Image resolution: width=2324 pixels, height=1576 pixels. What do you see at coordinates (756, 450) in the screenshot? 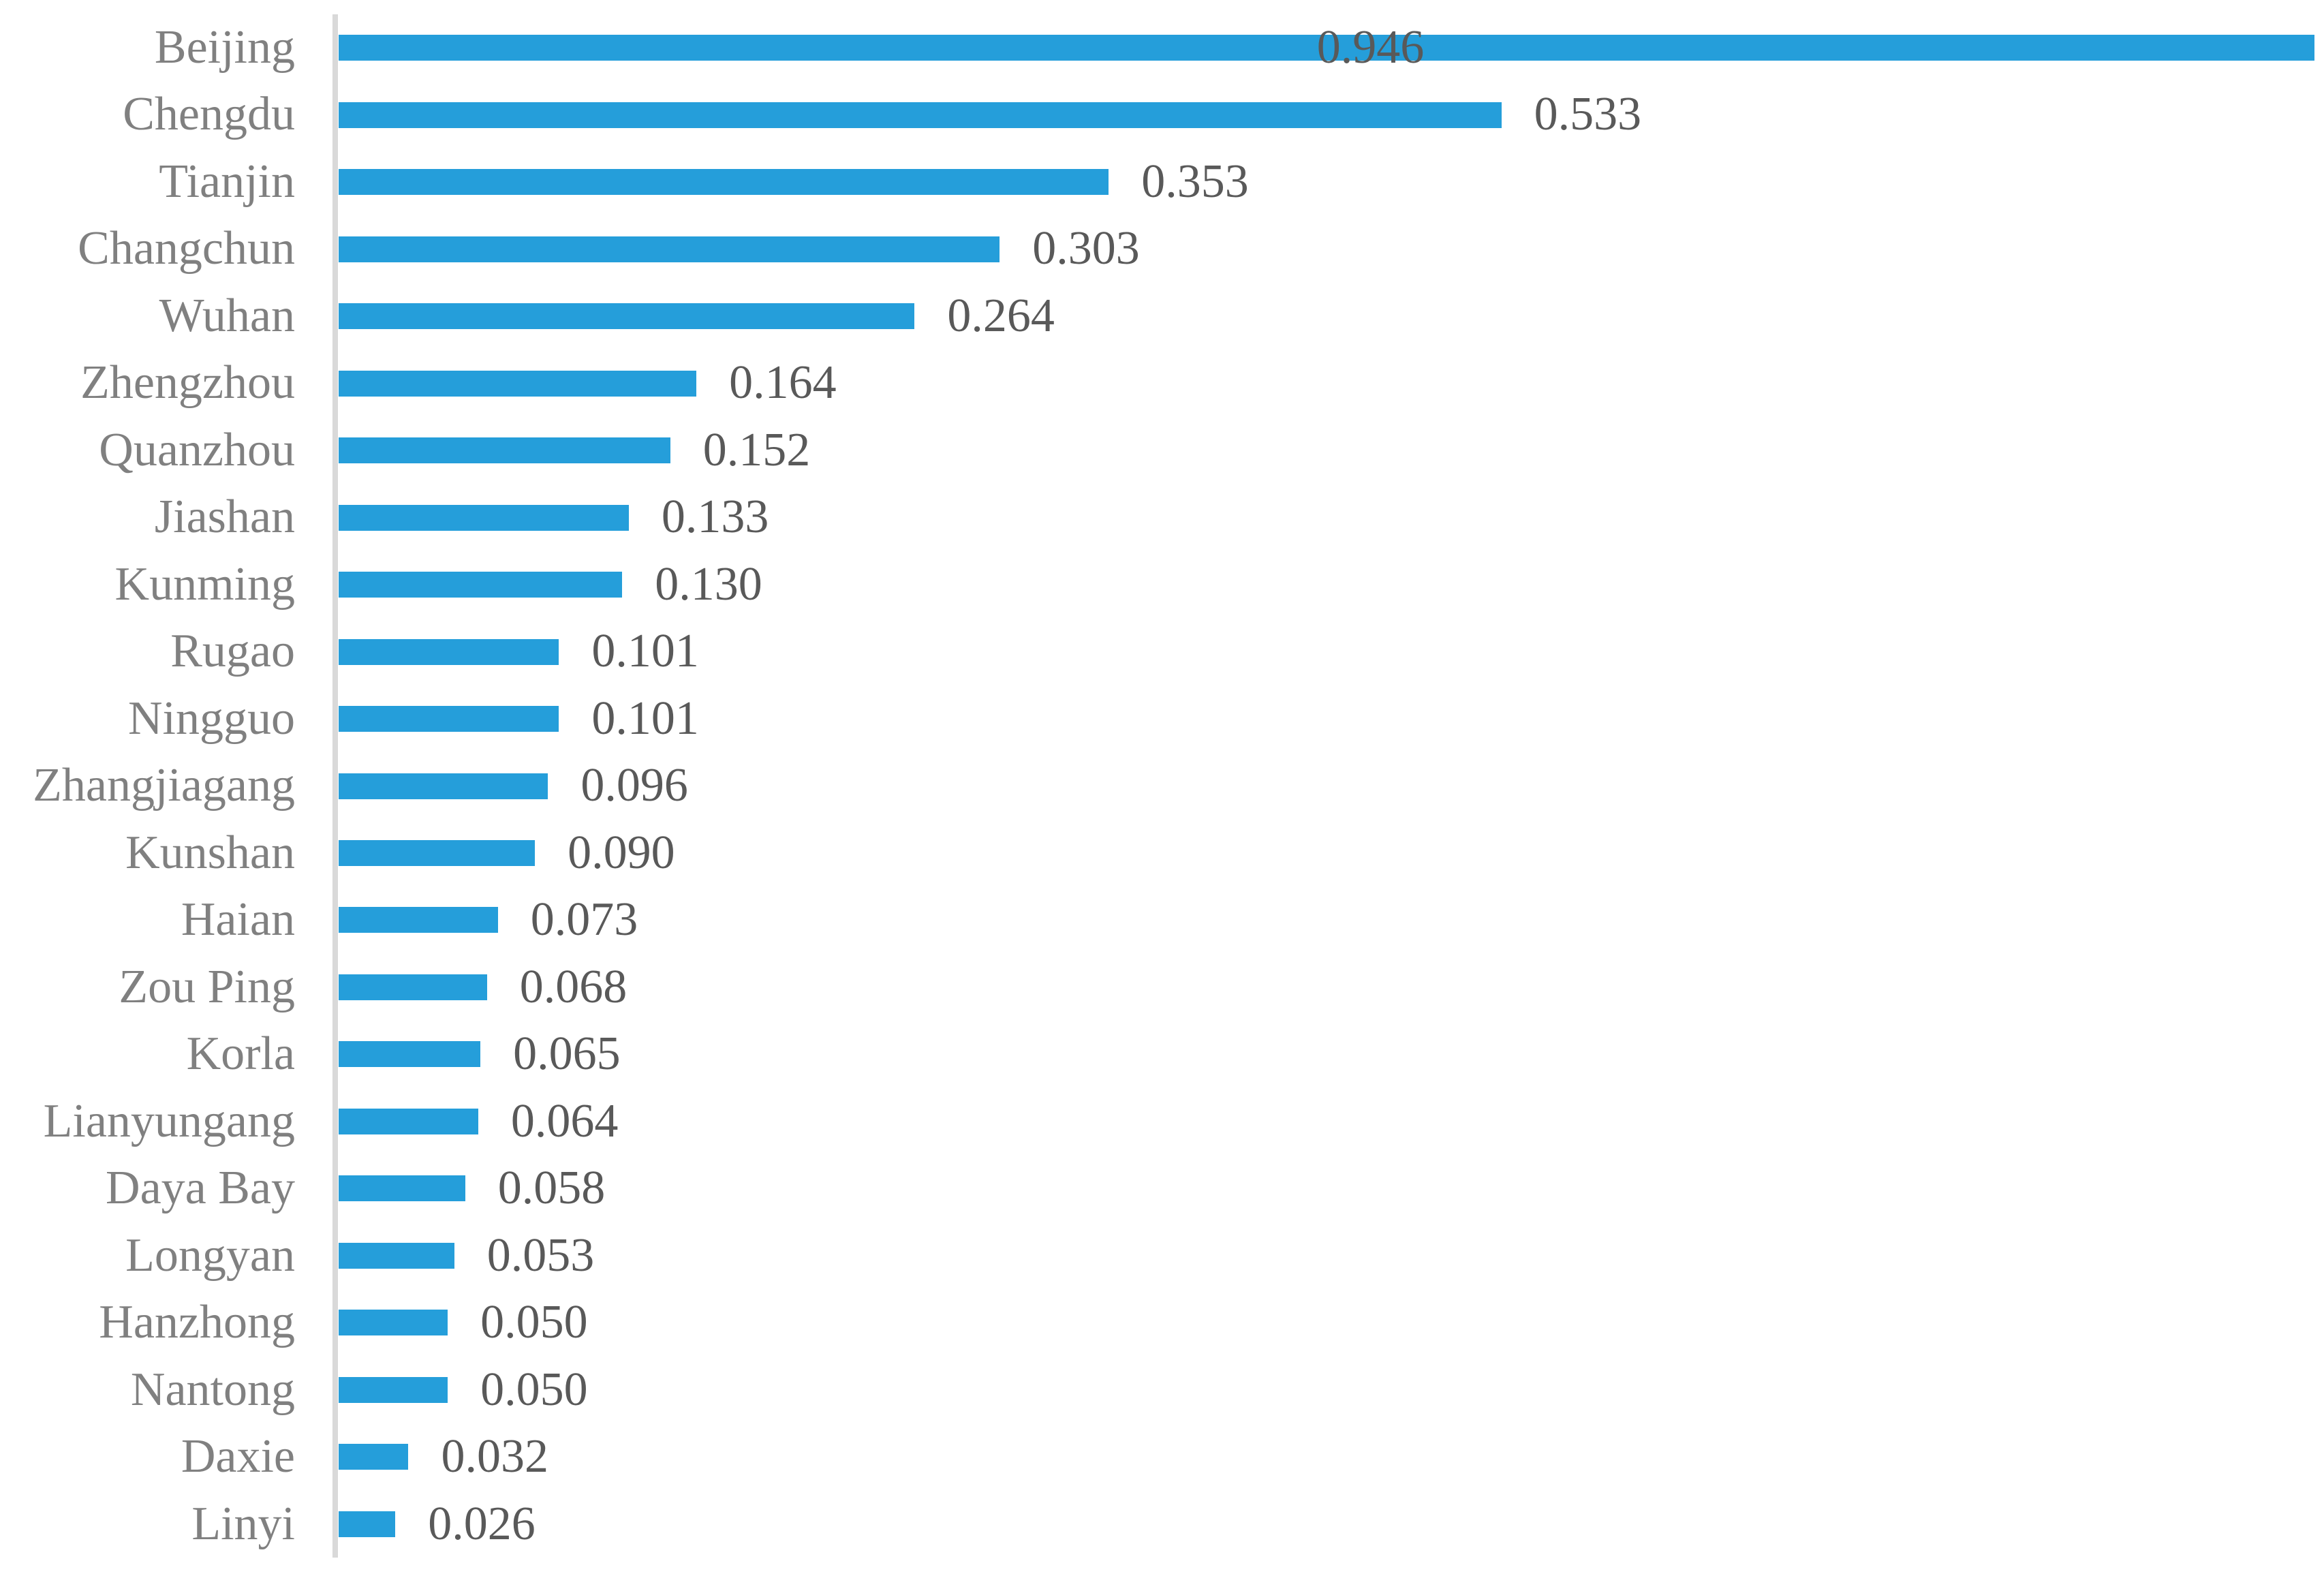
I see `value-label: 0.152` at bounding box center [756, 450].